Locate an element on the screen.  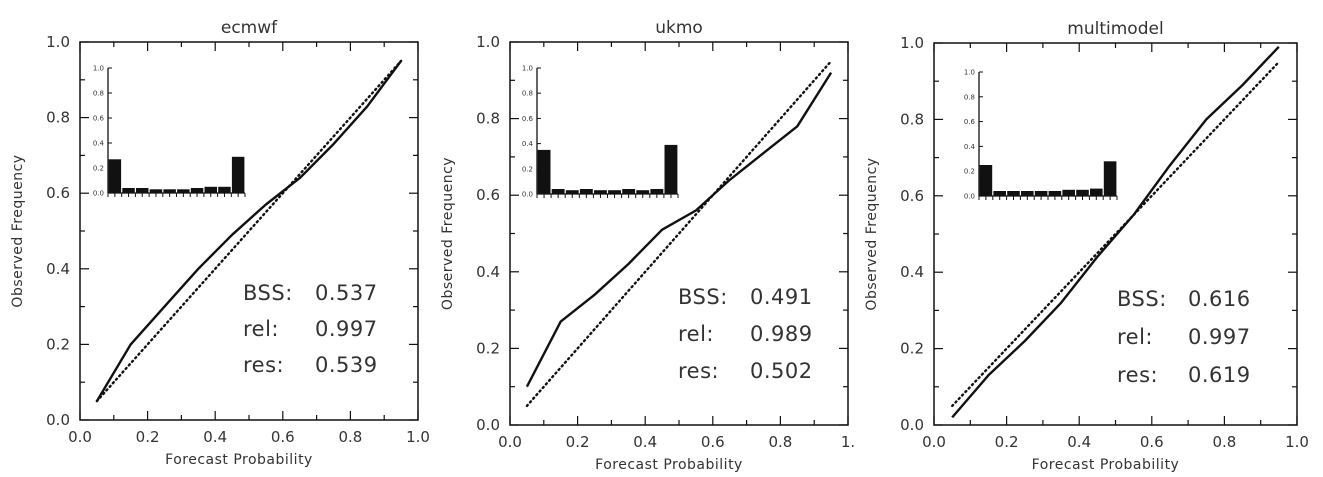
stat-value: 0.539 is located at coordinates (346, 365).